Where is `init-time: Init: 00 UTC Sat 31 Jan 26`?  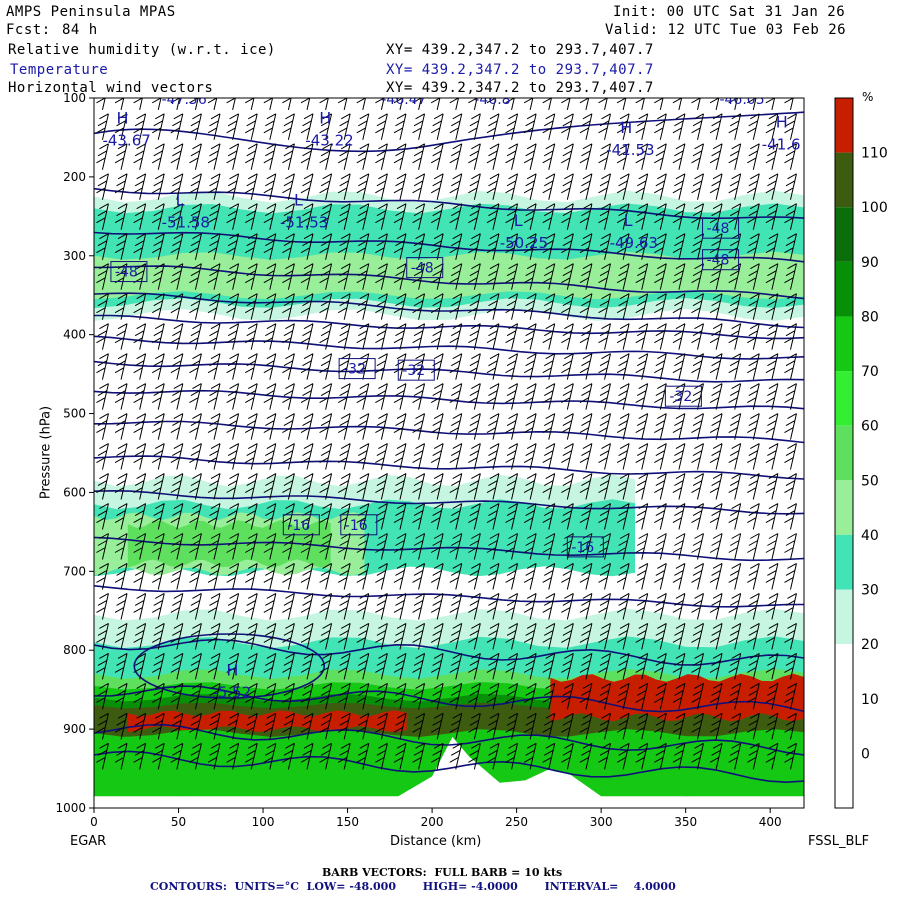
init-time: Init: 00 UTC Sat 31 Jan 26 is located at coordinates (729, 12).